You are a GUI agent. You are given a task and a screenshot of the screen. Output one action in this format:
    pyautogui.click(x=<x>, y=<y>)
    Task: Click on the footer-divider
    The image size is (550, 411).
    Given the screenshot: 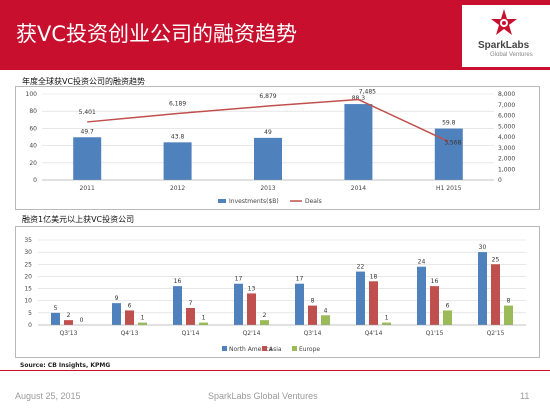 What is the action you would take?
    pyautogui.click(x=275, y=370)
    